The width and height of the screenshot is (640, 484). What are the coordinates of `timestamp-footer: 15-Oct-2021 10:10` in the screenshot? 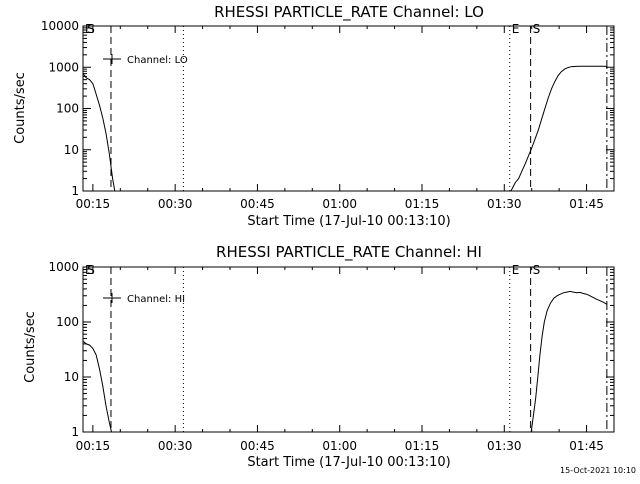 It's located at (598, 470).